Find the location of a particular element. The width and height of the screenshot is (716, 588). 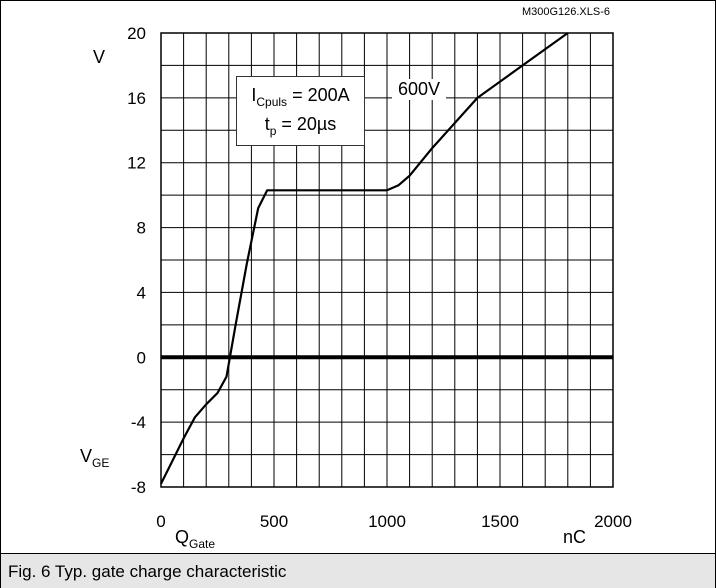

y-tick-labels: 20 16 12 8 4 0 -4 -8 is located at coordinates (136, 260).